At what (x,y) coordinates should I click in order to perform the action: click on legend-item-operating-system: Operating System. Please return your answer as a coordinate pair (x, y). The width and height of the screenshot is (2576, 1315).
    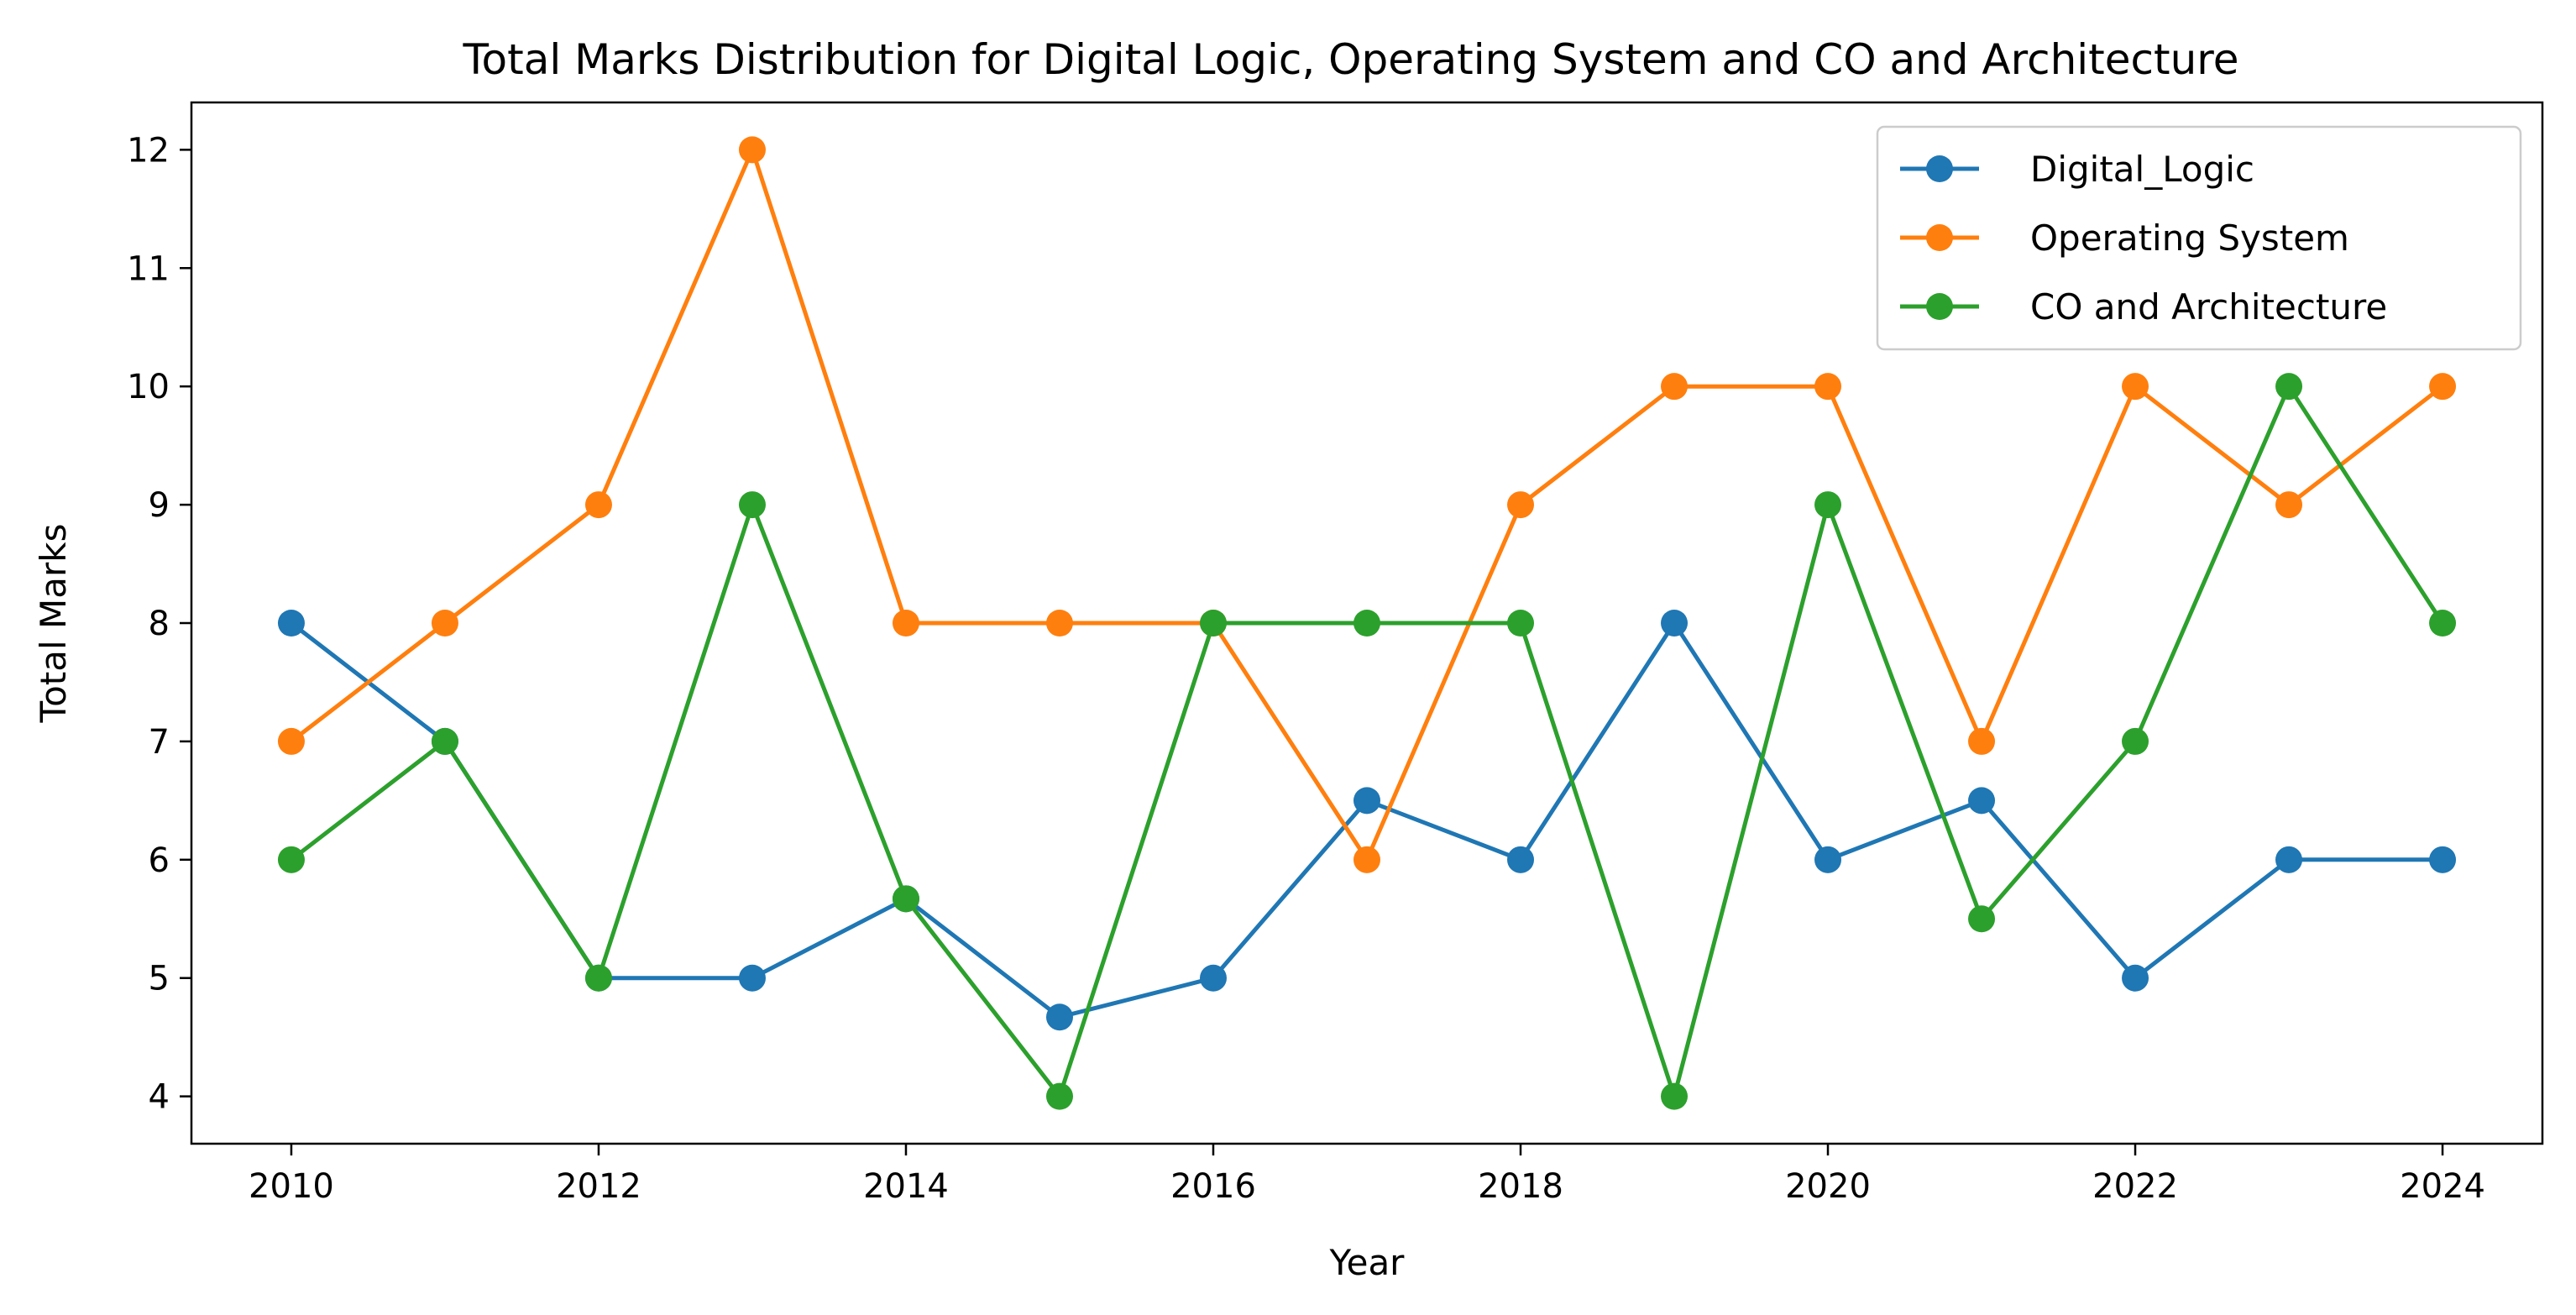
    Looking at the image, I should click on (2124, 238).